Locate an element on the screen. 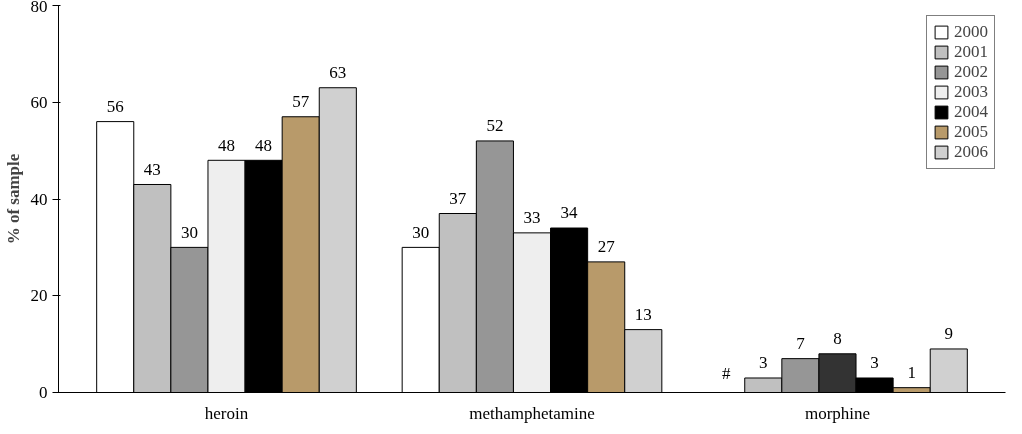 The height and width of the screenshot is (434, 1022). data-label: 43 is located at coordinates (152, 169).